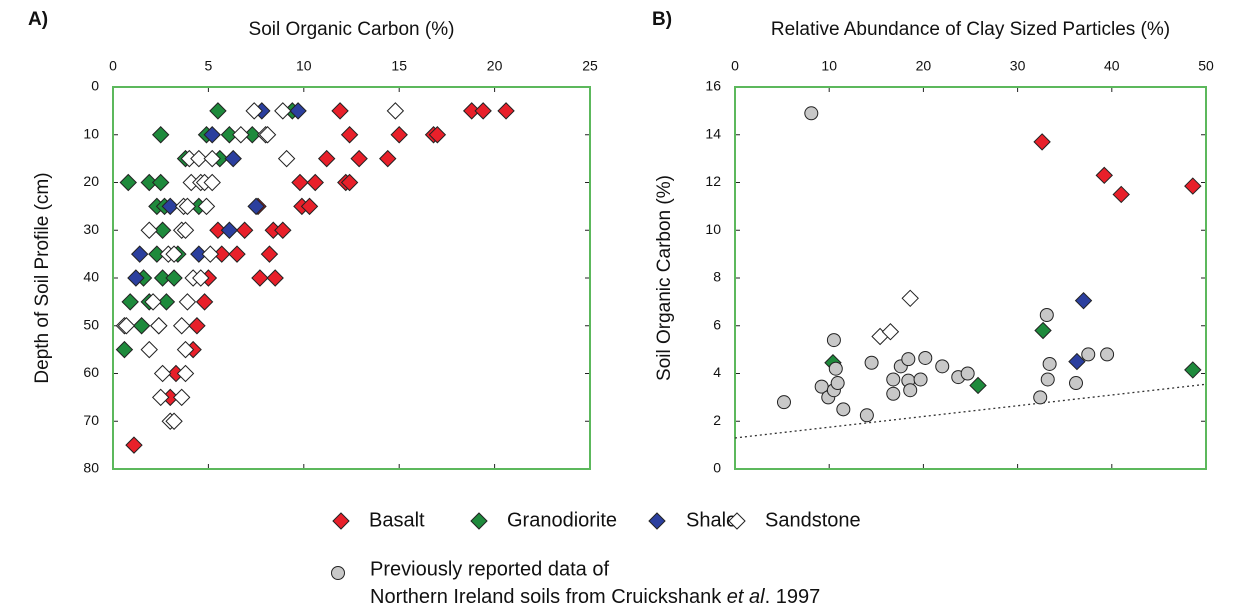  I want to click on y-axis-label: Soil Organic Carbon (%), so click(664, 278).